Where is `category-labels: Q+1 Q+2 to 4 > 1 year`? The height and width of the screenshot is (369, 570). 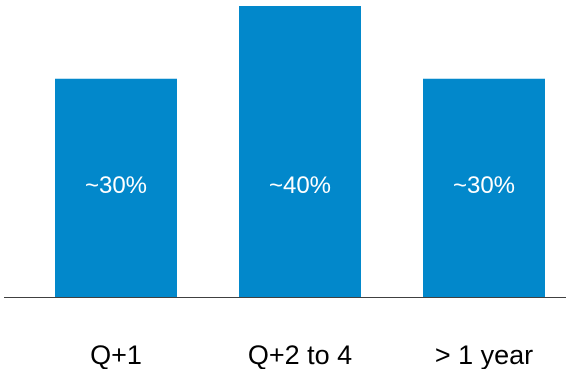 category-labels: Q+1 Q+2 to 4 > 1 year is located at coordinates (311, 354).